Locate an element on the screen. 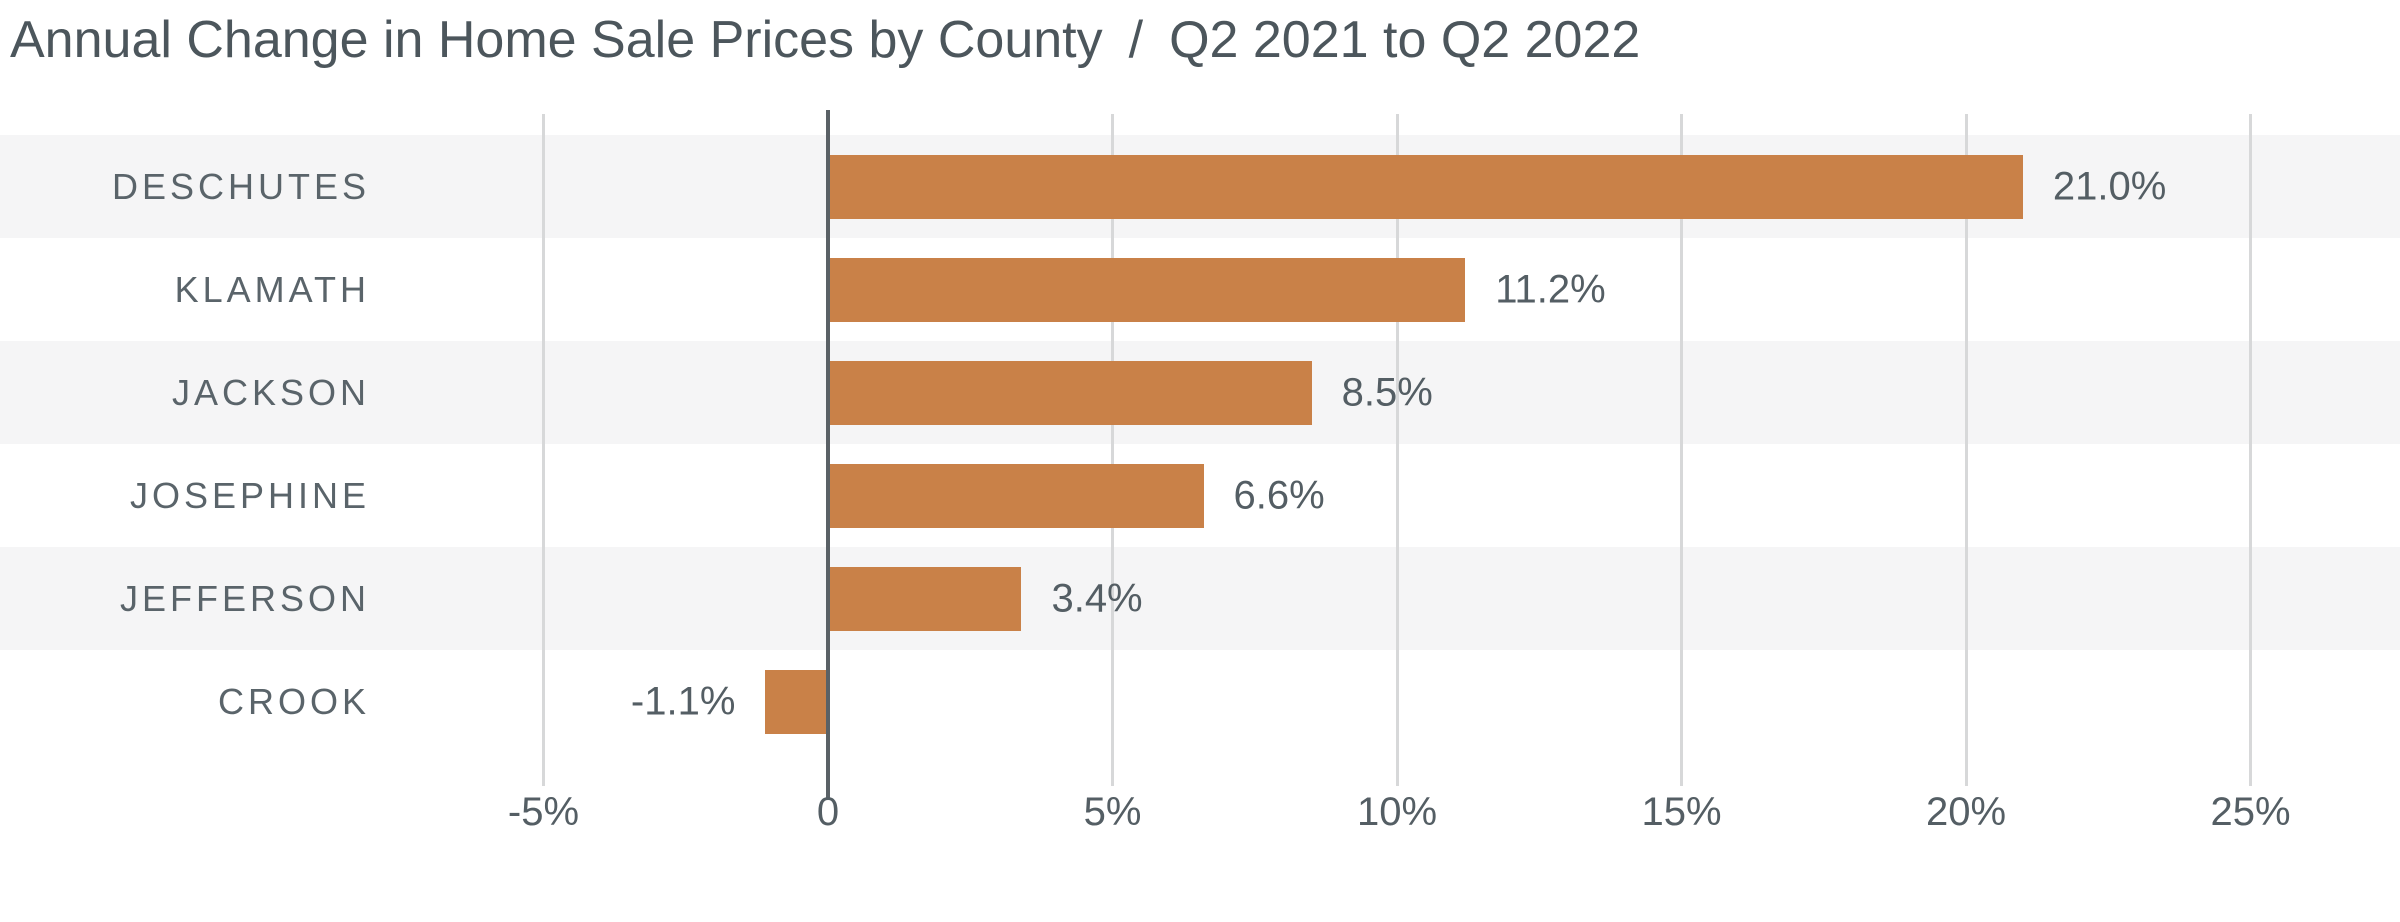 The height and width of the screenshot is (922, 2400). x-tick-label: 10% is located at coordinates (1397, 812).